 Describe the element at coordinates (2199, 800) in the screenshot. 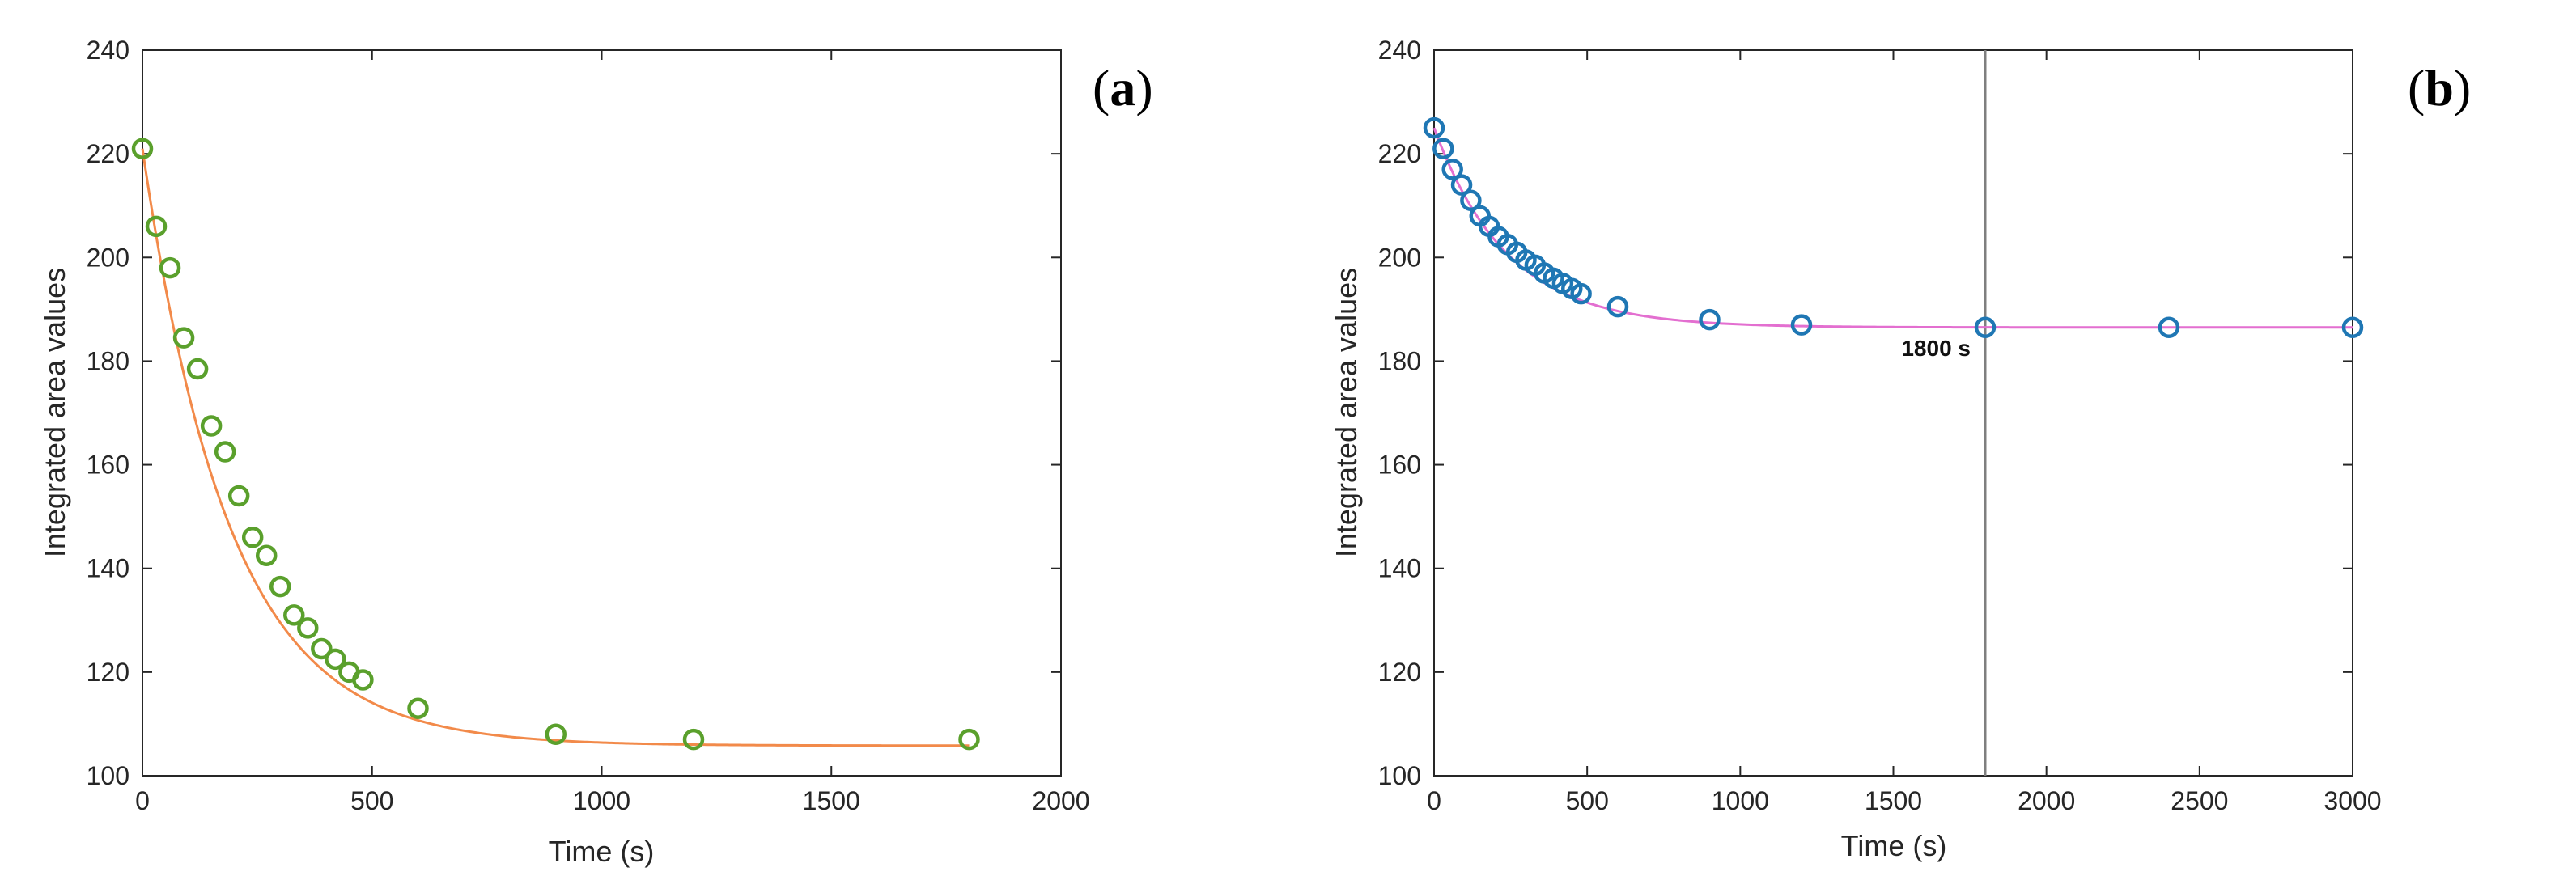

I see `x-tick-label: 2500` at that location.